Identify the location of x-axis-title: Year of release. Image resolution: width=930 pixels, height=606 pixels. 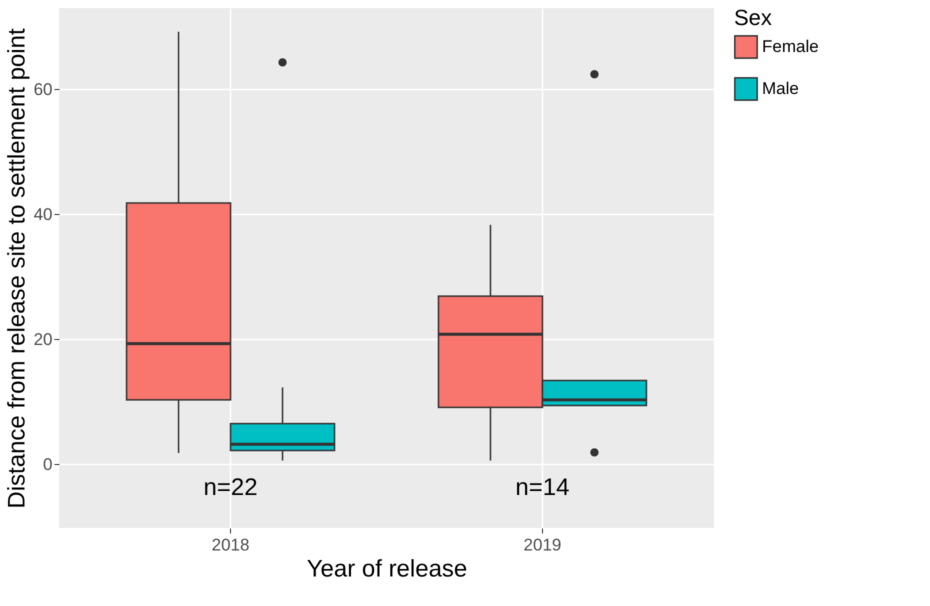
(387, 569).